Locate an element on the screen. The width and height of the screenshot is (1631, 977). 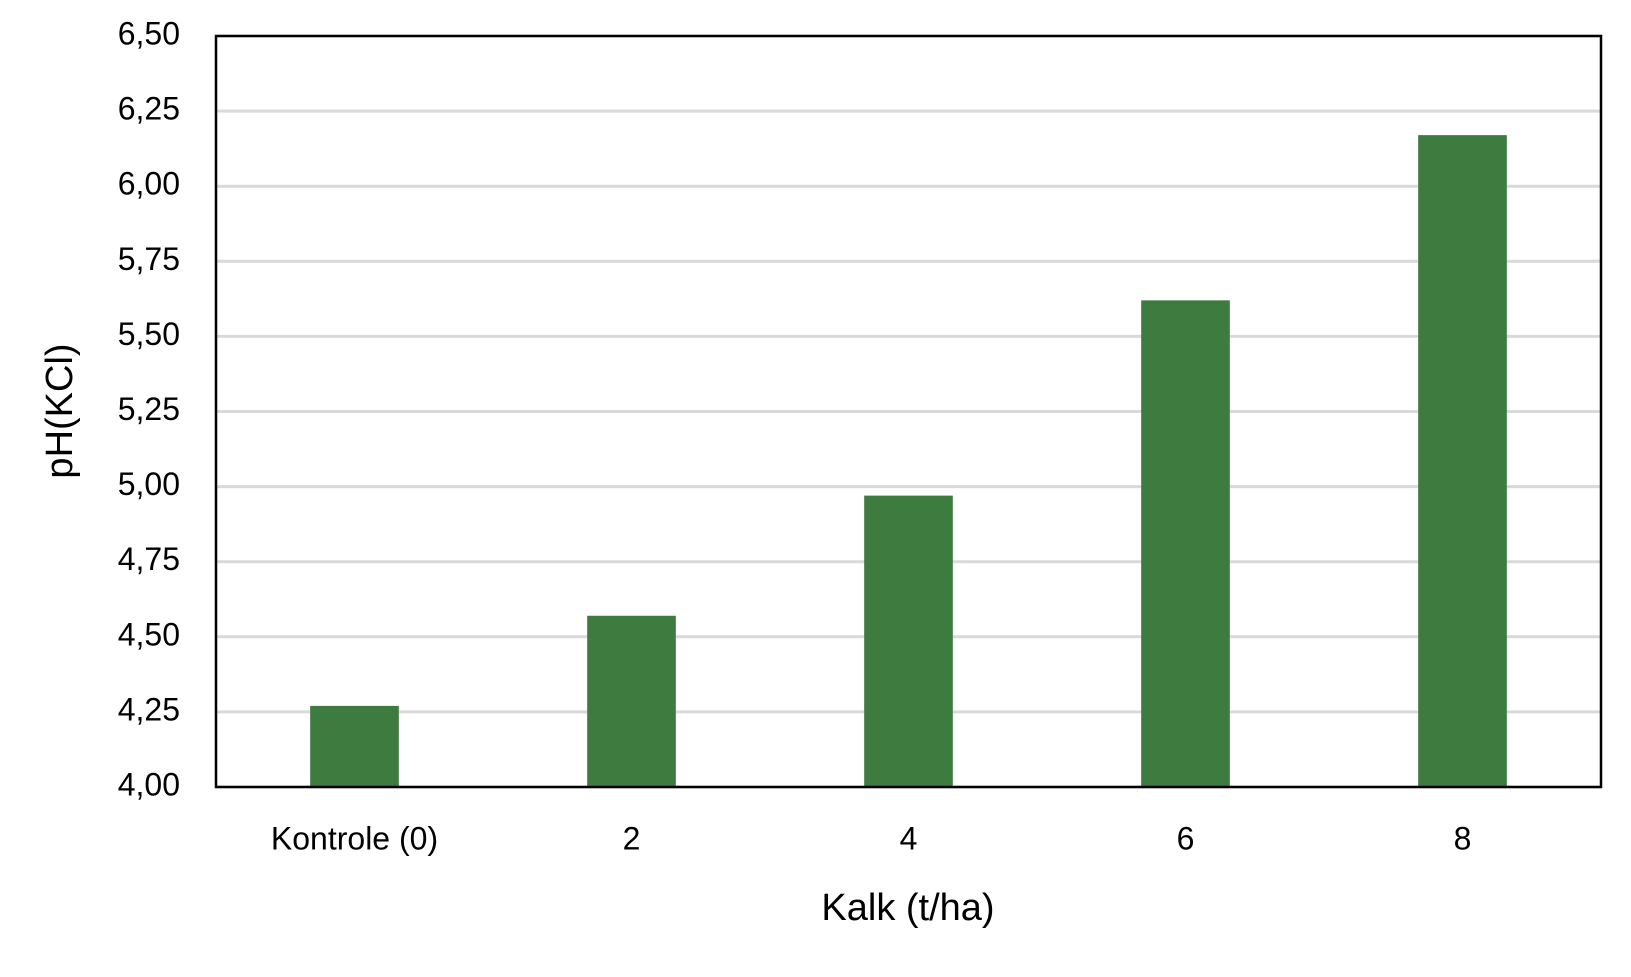
y-tick-label: 5,25 is located at coordinates (149, 409).